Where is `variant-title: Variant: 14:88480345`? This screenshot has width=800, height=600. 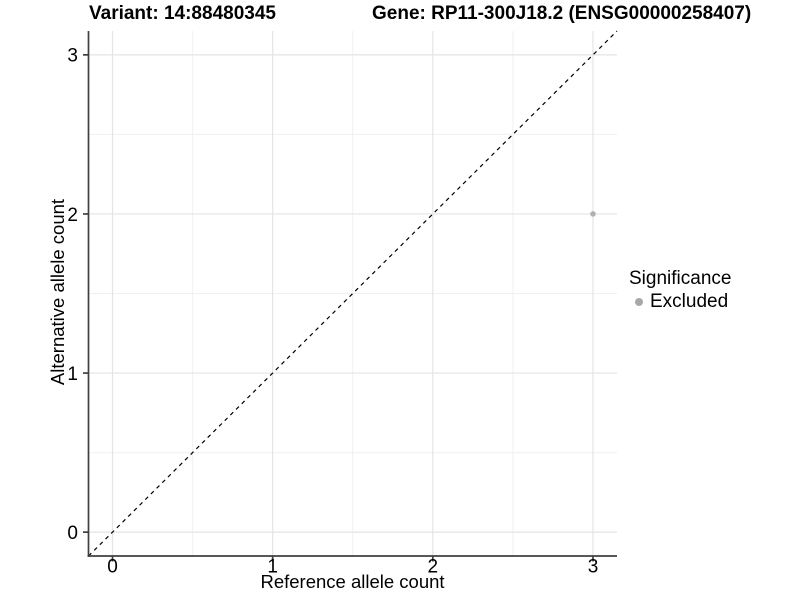 variant-title: Variant: 14:88480345 is located at coordinates (182, 13).